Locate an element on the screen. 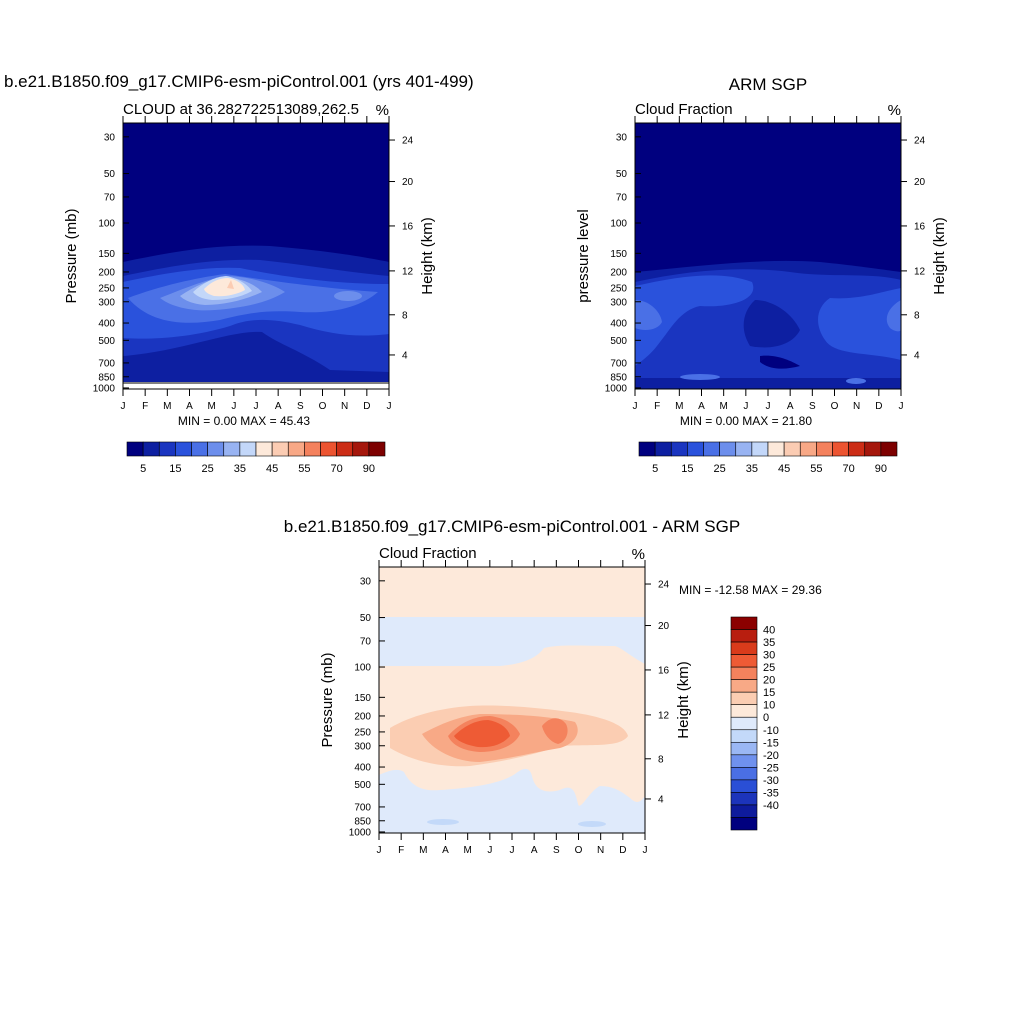 The height and width of the screenshot is (1024, 1024). panel-title: ARM SGP is located at coordinates (768, 84).